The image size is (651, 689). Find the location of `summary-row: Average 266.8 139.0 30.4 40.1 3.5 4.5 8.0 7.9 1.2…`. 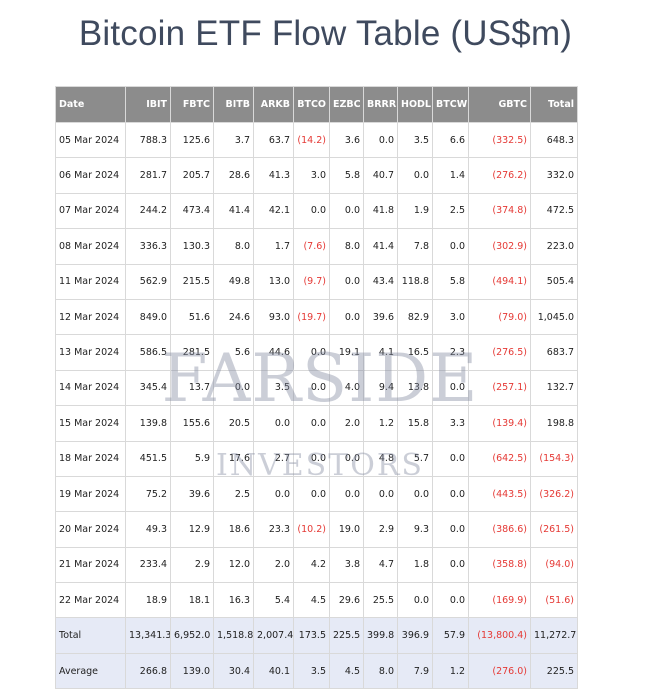

summary-row: Average 266.8 139.0 30.4 40.1 3.5 4.5 8.0 7.9 1.2… is located at coordinates (316, 670).